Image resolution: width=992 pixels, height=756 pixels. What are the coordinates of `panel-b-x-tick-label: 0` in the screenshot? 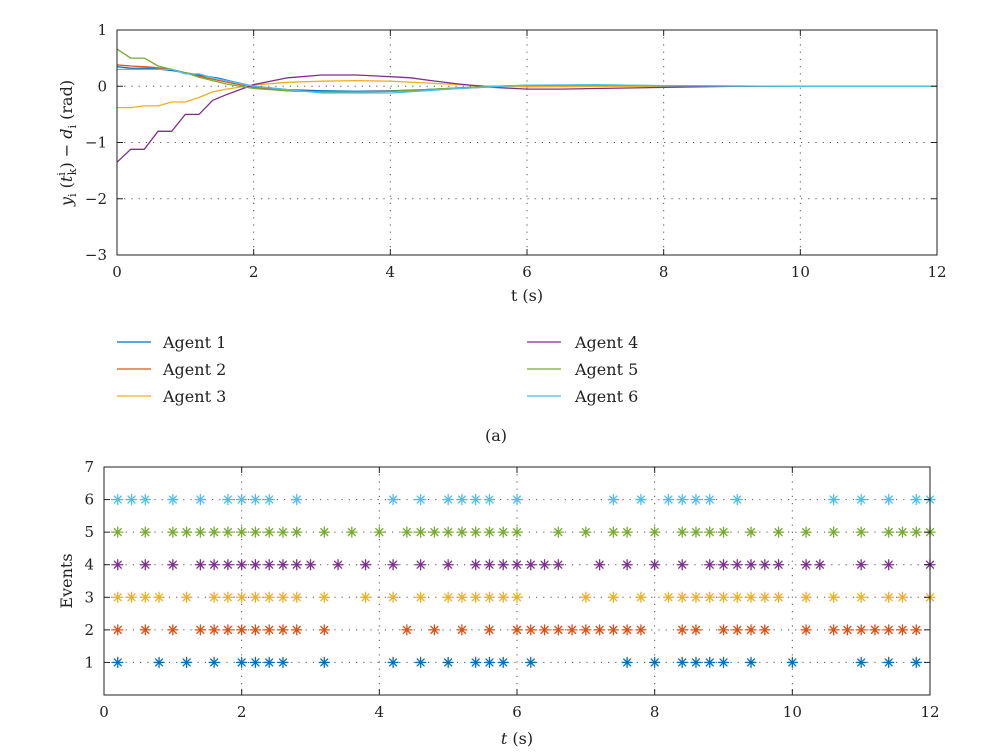 It's located at (104, 712).